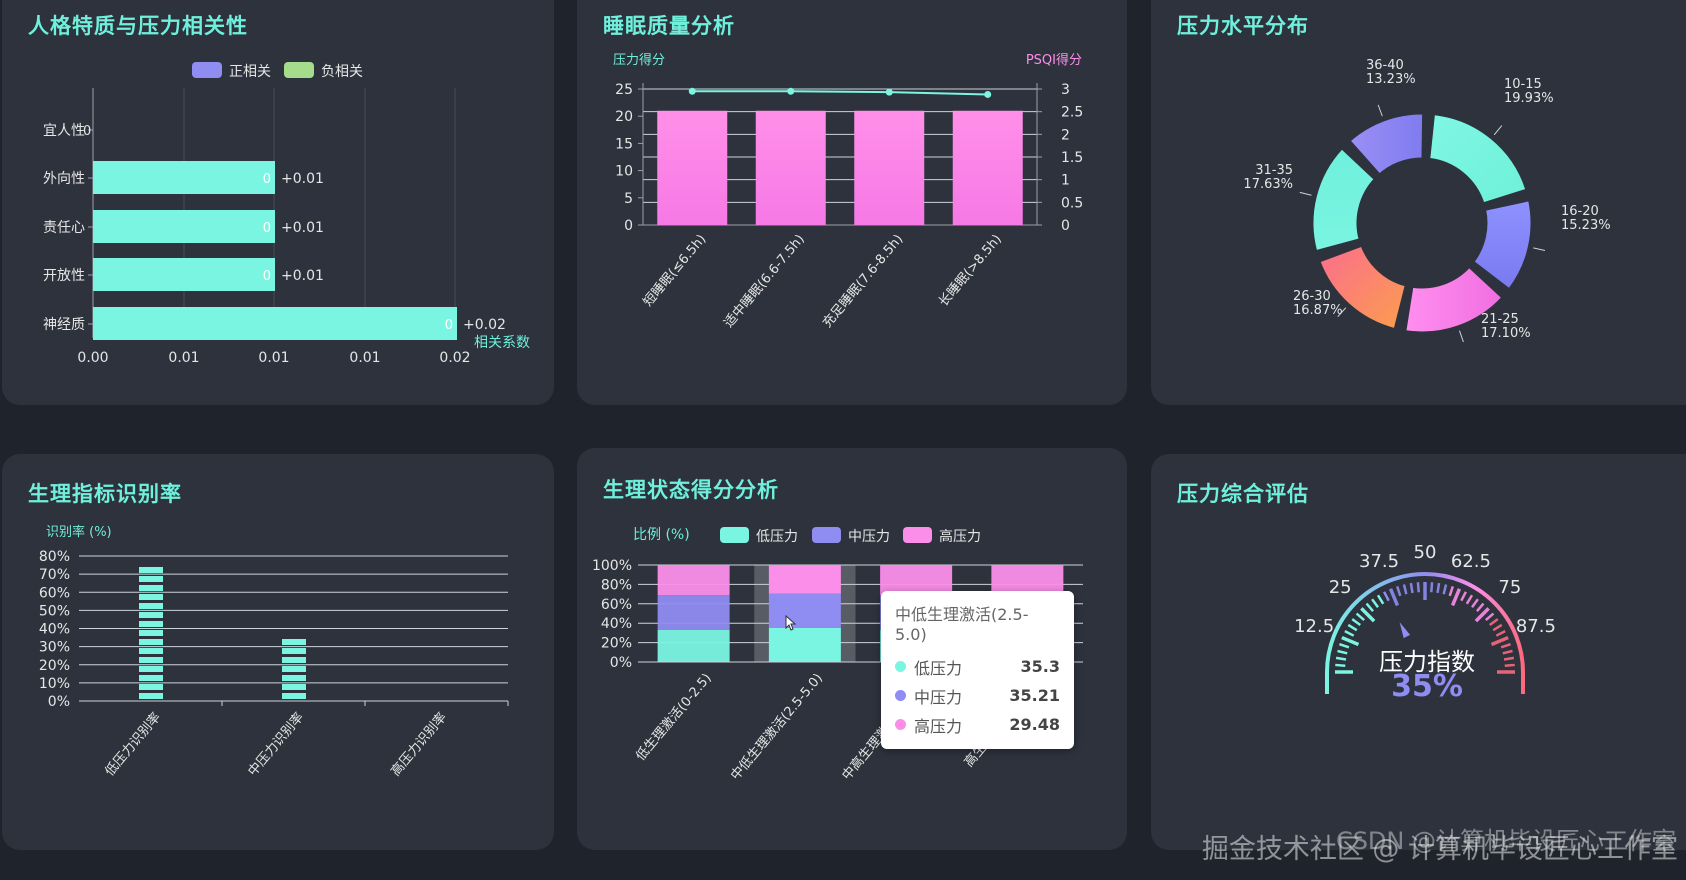 Image resolution: width=1686 pixels, height=880 pixels. Describe the element at coordinates (342, 72) in the screenshot. I see `legend-label: 负相关` at that location.